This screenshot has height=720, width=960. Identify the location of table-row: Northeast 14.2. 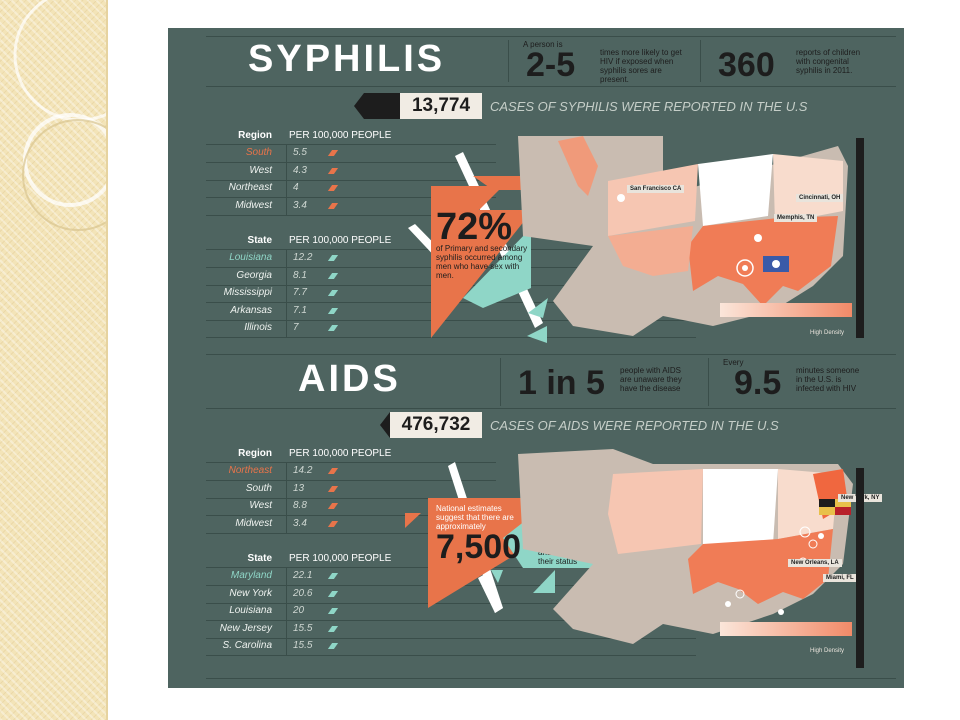
(351, 472).